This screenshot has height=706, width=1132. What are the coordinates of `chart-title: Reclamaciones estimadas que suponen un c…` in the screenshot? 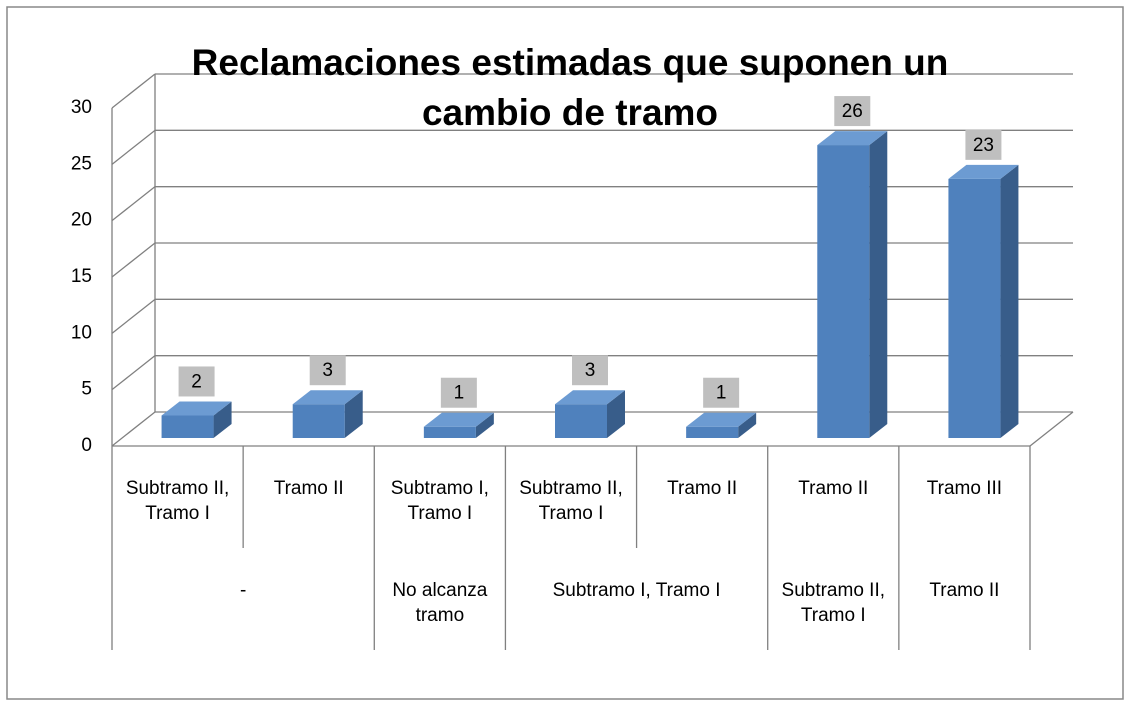 It's located at (570, 87).